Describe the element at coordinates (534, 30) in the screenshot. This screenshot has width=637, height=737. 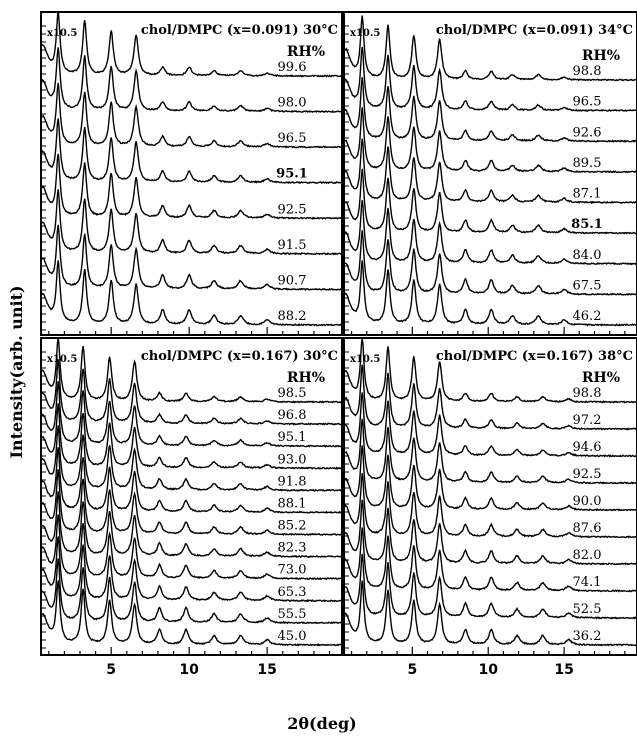
I see `panel-title: chol/DMPC (x=0.091) 34°C` at that location.